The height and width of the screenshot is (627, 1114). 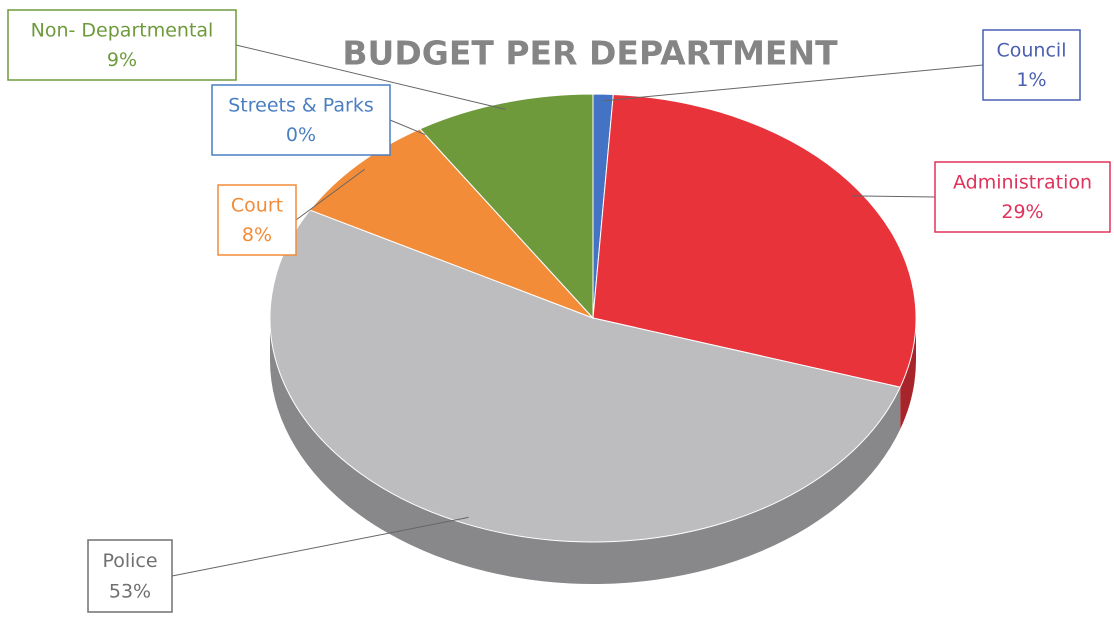 What do you see at coordinates (1022, 212) in the screenshot?
I see `slice-value-label: 29%` at bounding box center [1022, 212].